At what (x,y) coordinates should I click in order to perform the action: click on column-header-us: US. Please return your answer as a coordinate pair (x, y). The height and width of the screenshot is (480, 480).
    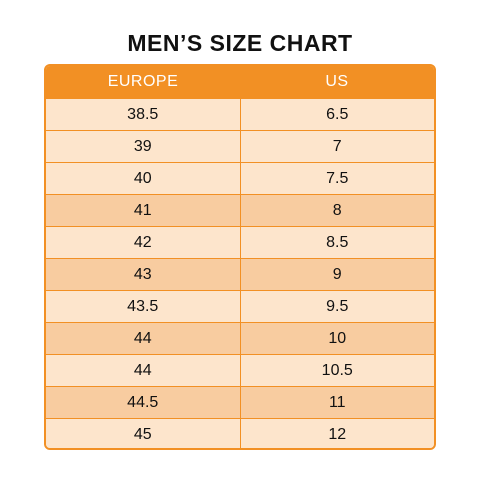
    Looking at the image, I should click on (337, 81).